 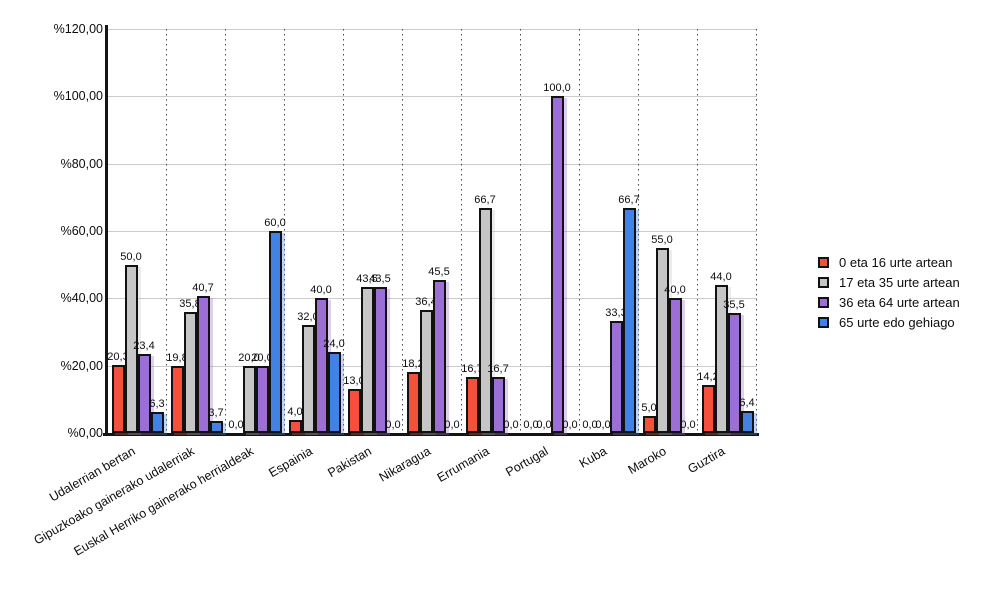 What do you see at coordinates (404, 464) in the screenshot?
I see `x-axis-category-label: Nikaragua` at bounding box center [404, 464].